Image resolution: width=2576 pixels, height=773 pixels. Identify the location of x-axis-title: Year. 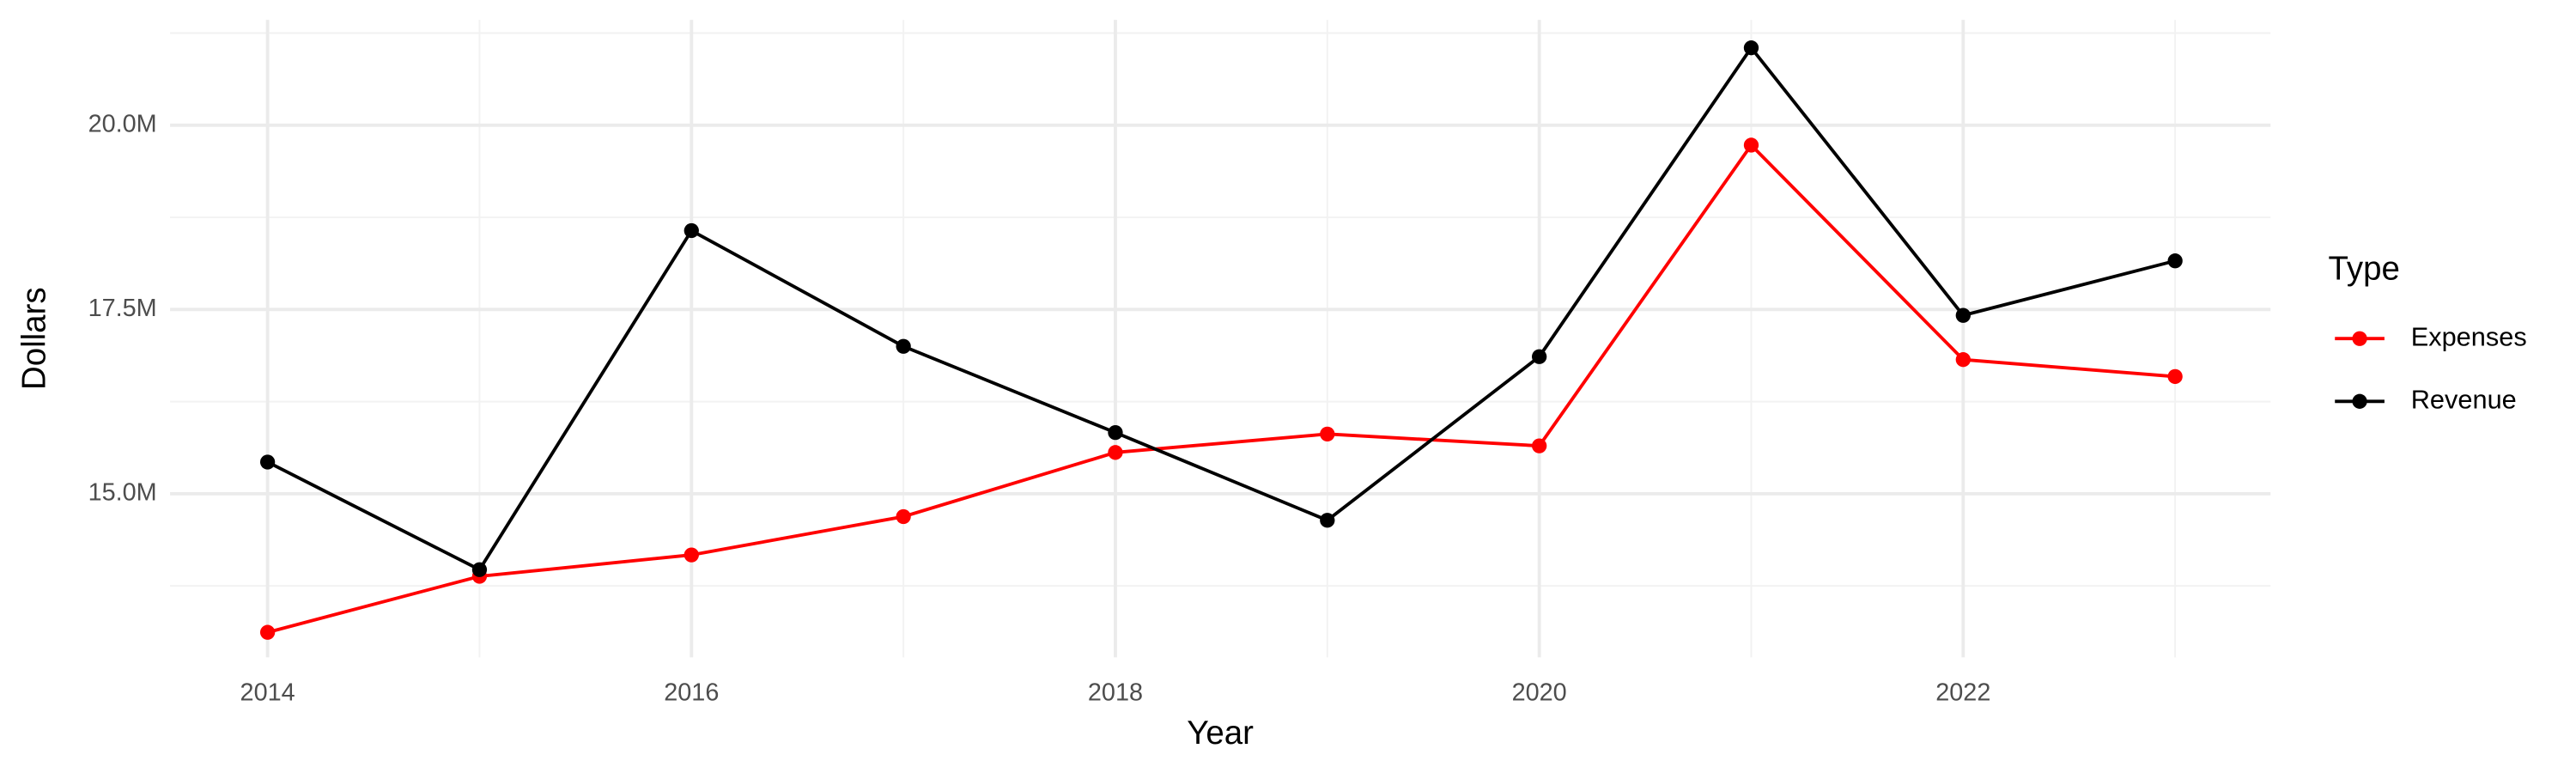
(1221, 733).